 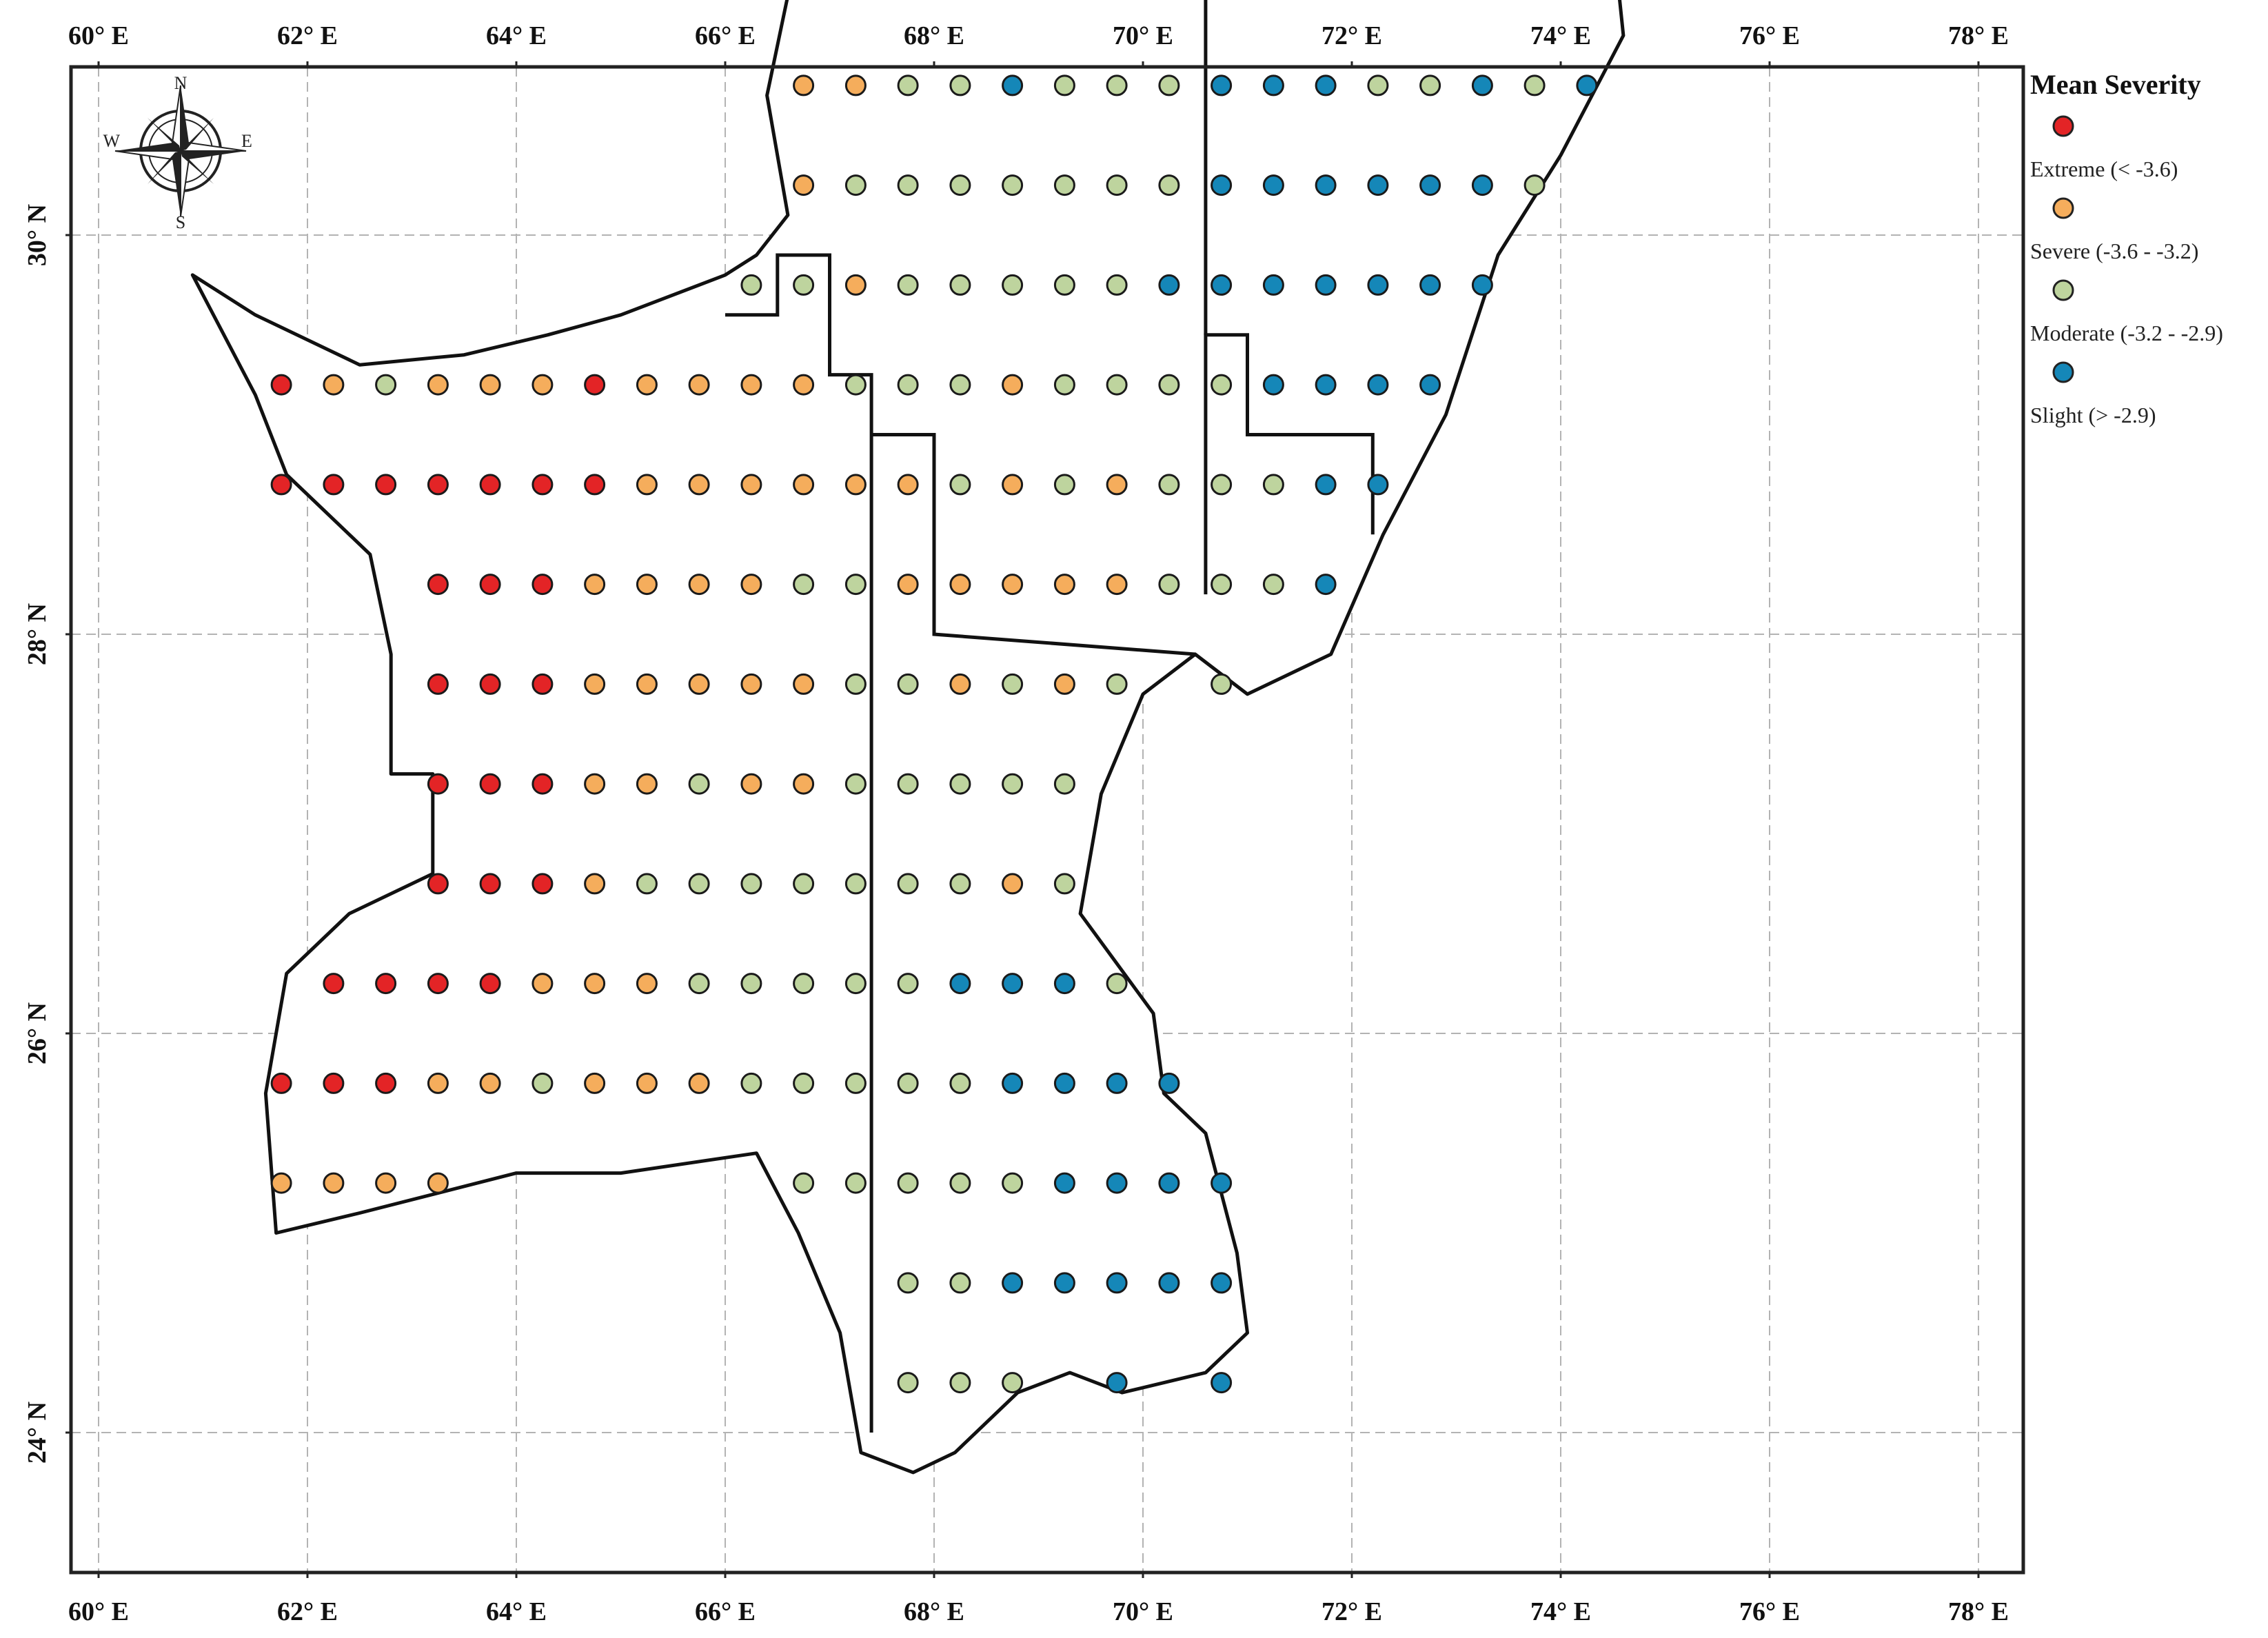 I want to click on x-tick-label-bottom: 66° E, so click(x=725, y=1612).